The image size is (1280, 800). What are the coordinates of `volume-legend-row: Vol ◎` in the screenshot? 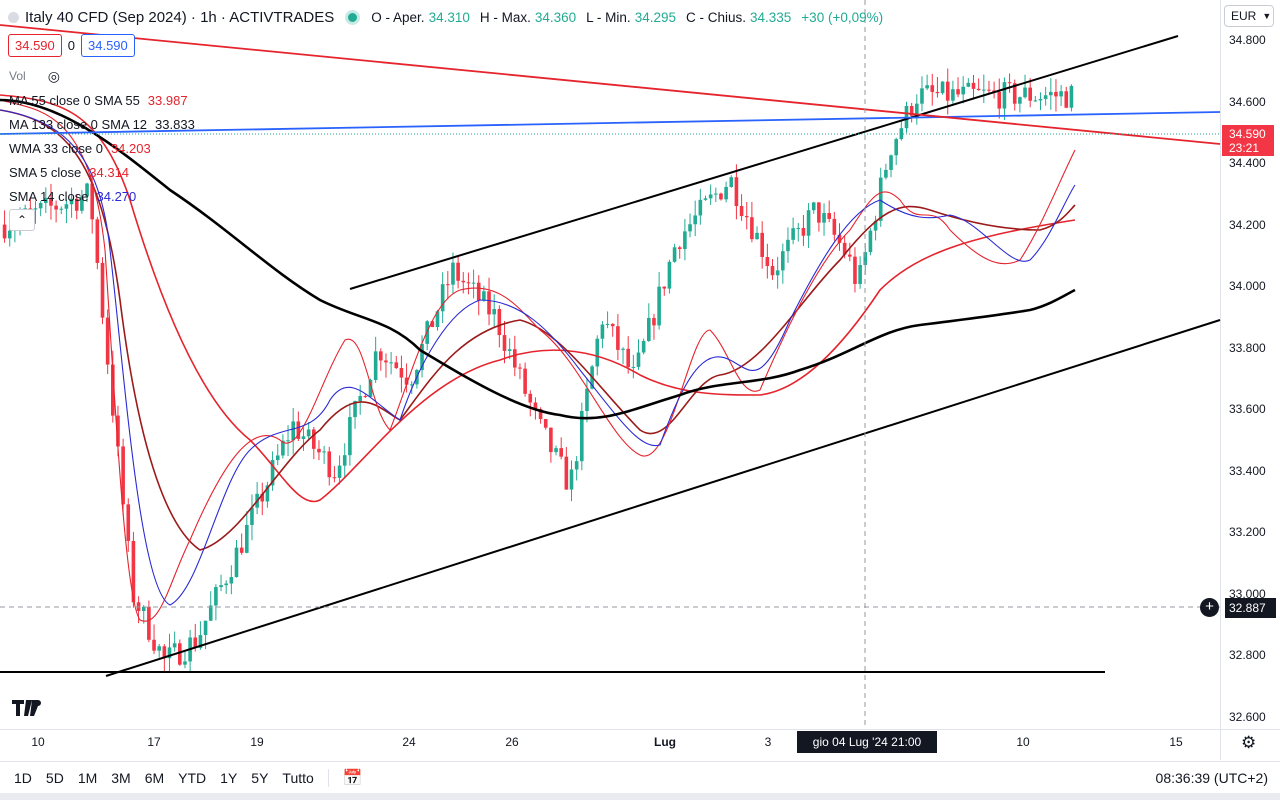 It's located at (102, 76).